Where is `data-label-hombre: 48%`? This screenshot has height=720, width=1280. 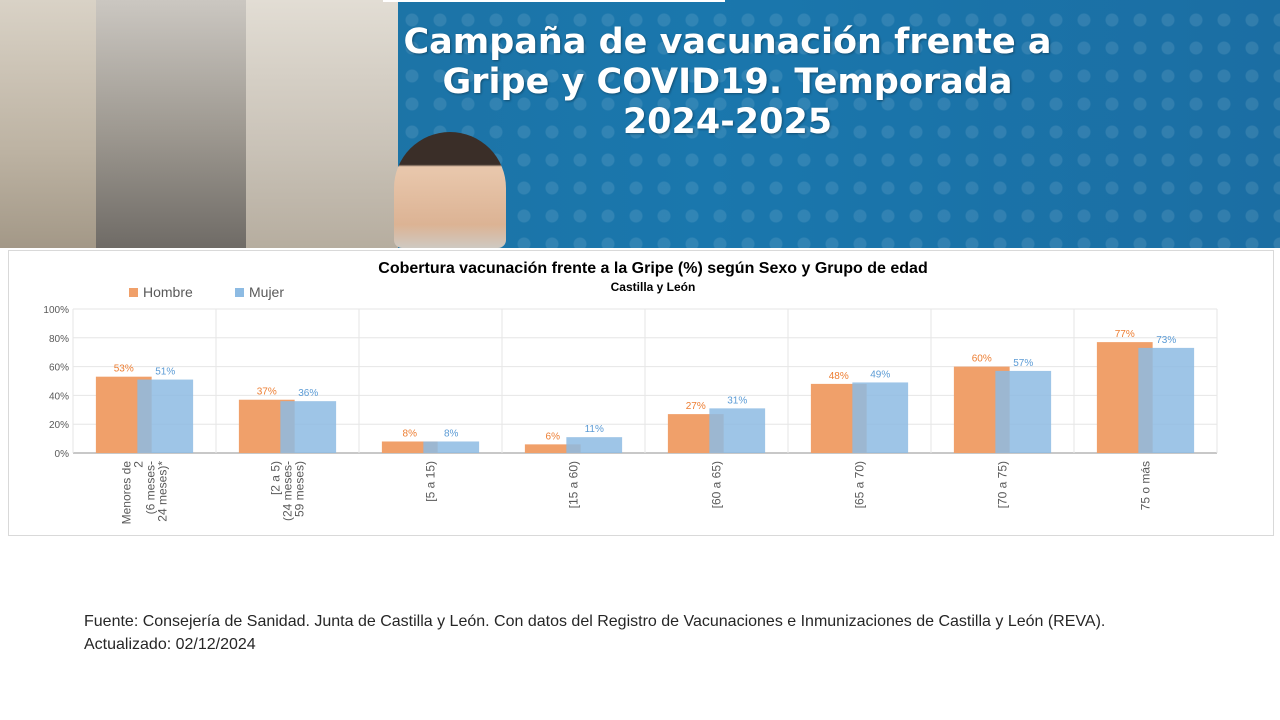 data-label-hombre: 48% is located at coordinates (839, 376).